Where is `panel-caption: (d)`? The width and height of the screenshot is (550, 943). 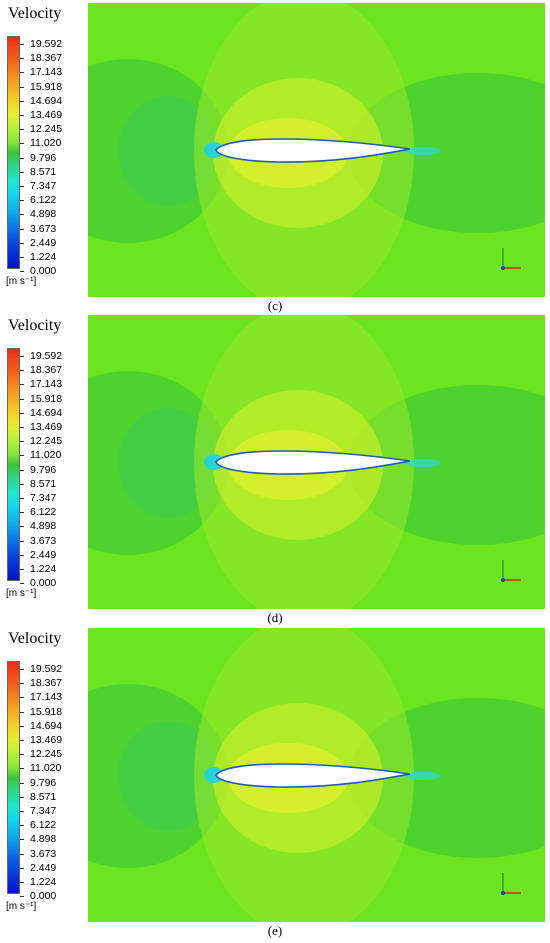
panel-caption: (d) is located at coordinates (275, 617).